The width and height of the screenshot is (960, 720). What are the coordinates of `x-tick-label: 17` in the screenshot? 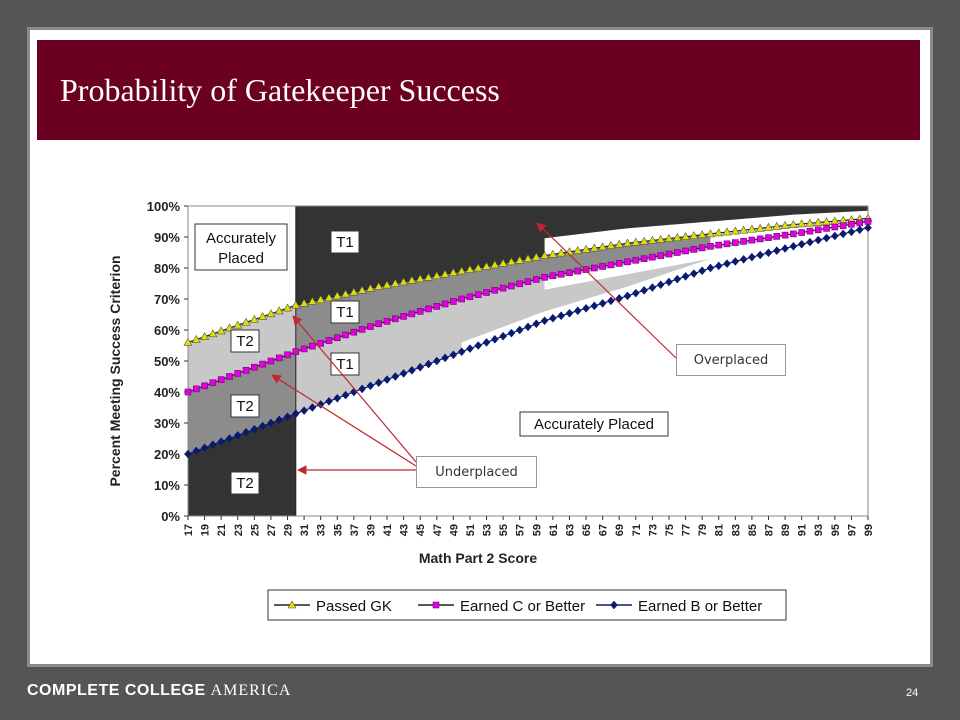 It's located at (189, 530).